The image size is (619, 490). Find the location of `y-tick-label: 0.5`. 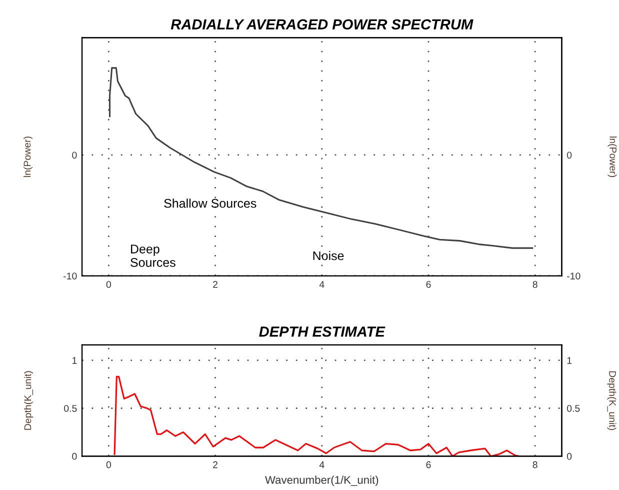

y-tick-label: 0.5 is located at coordinates (70, 408).